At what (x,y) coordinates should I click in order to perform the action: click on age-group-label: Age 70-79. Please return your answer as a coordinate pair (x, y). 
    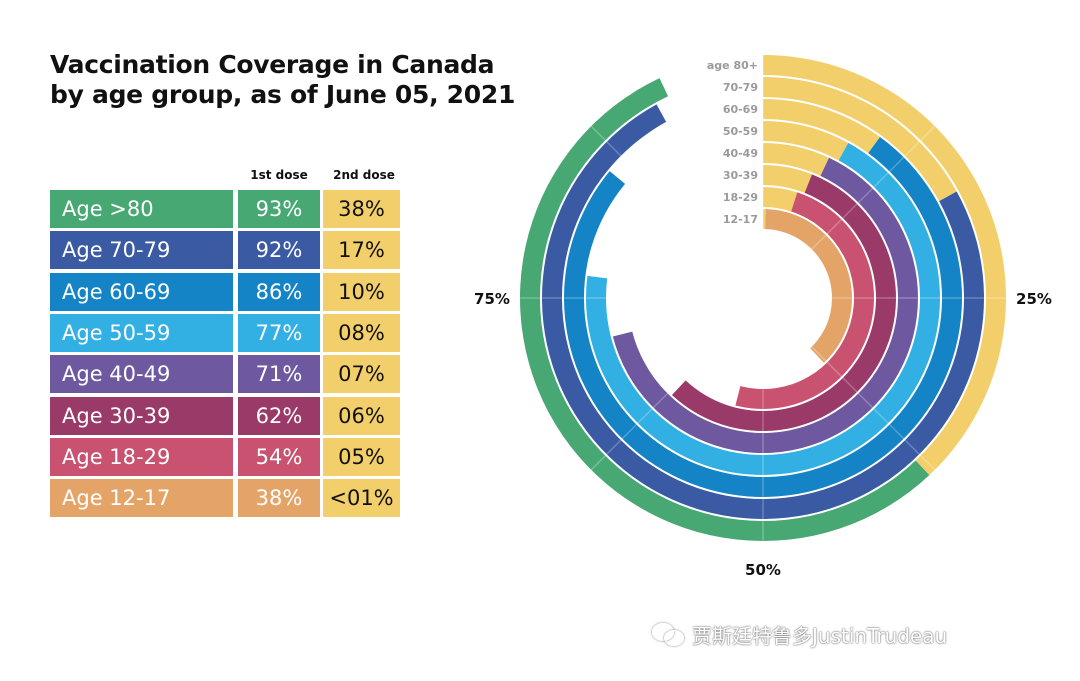
    Looking at the image, I should click on (141, 250).